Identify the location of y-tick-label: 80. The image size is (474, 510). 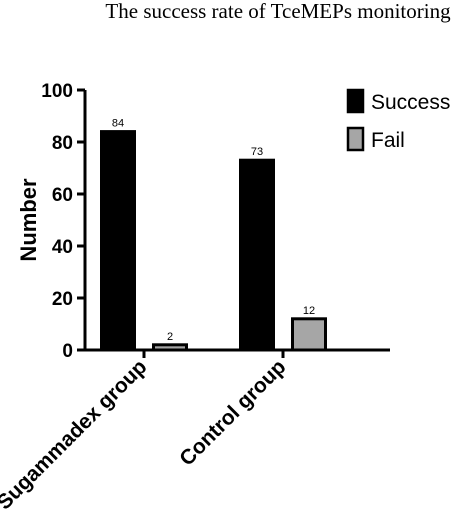
(62, 143).